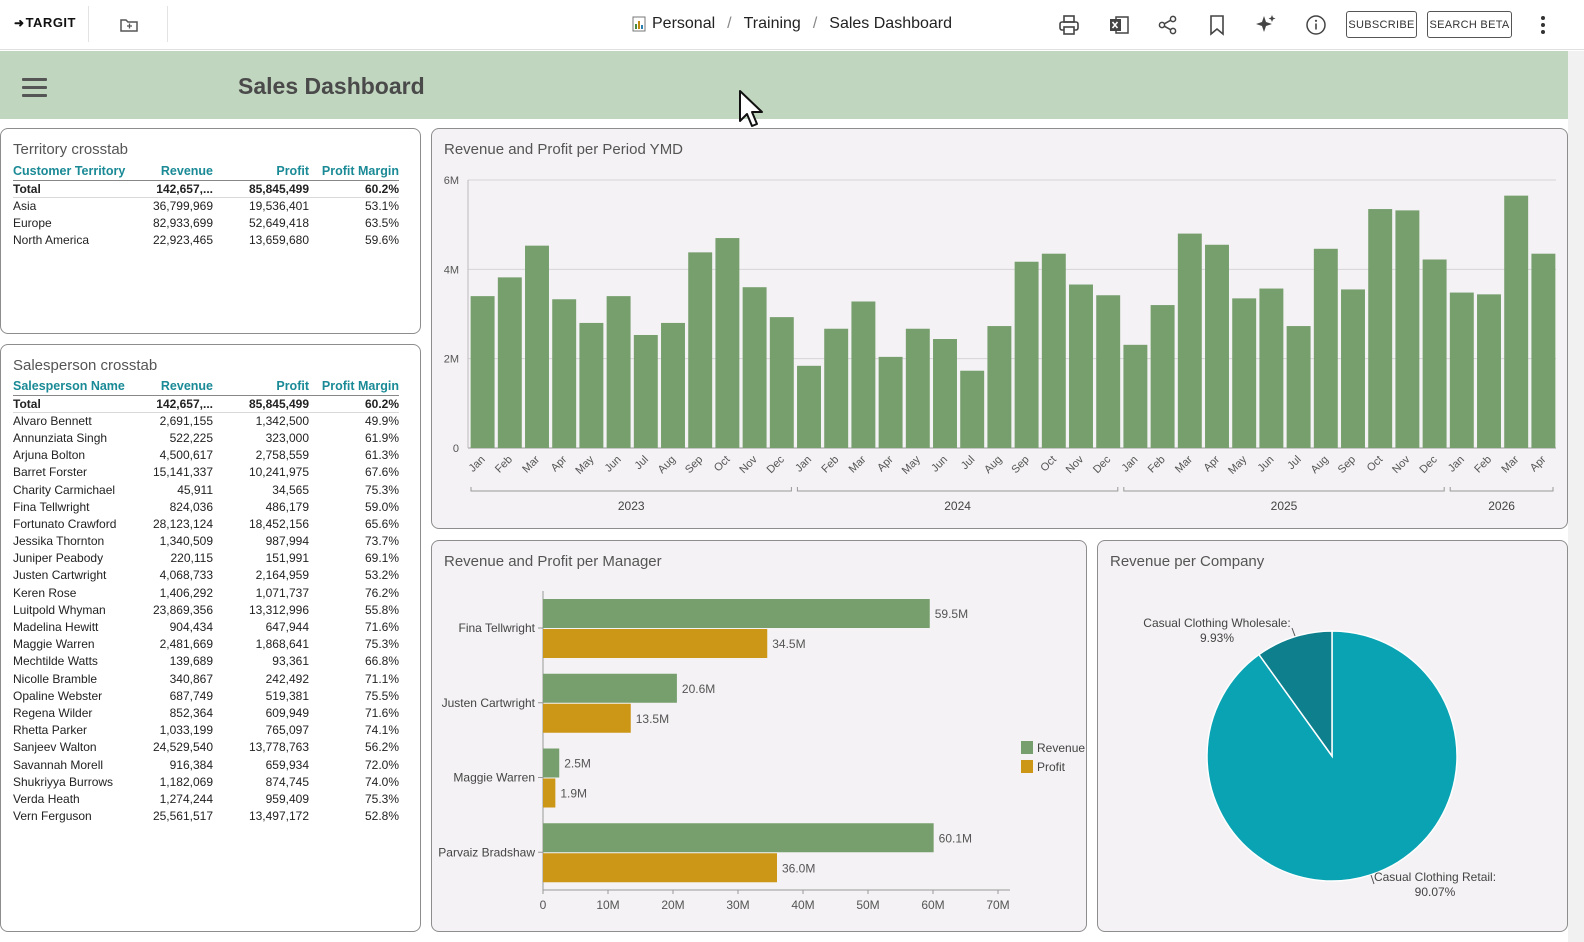 The width and height of the screenshot is (1584, 942). What do you see at coordinates (206, 695) in the screenshot?
I see `table-row: Opaline Webster 687,749 519,381 75.5%` at bounding box center [206, 695].